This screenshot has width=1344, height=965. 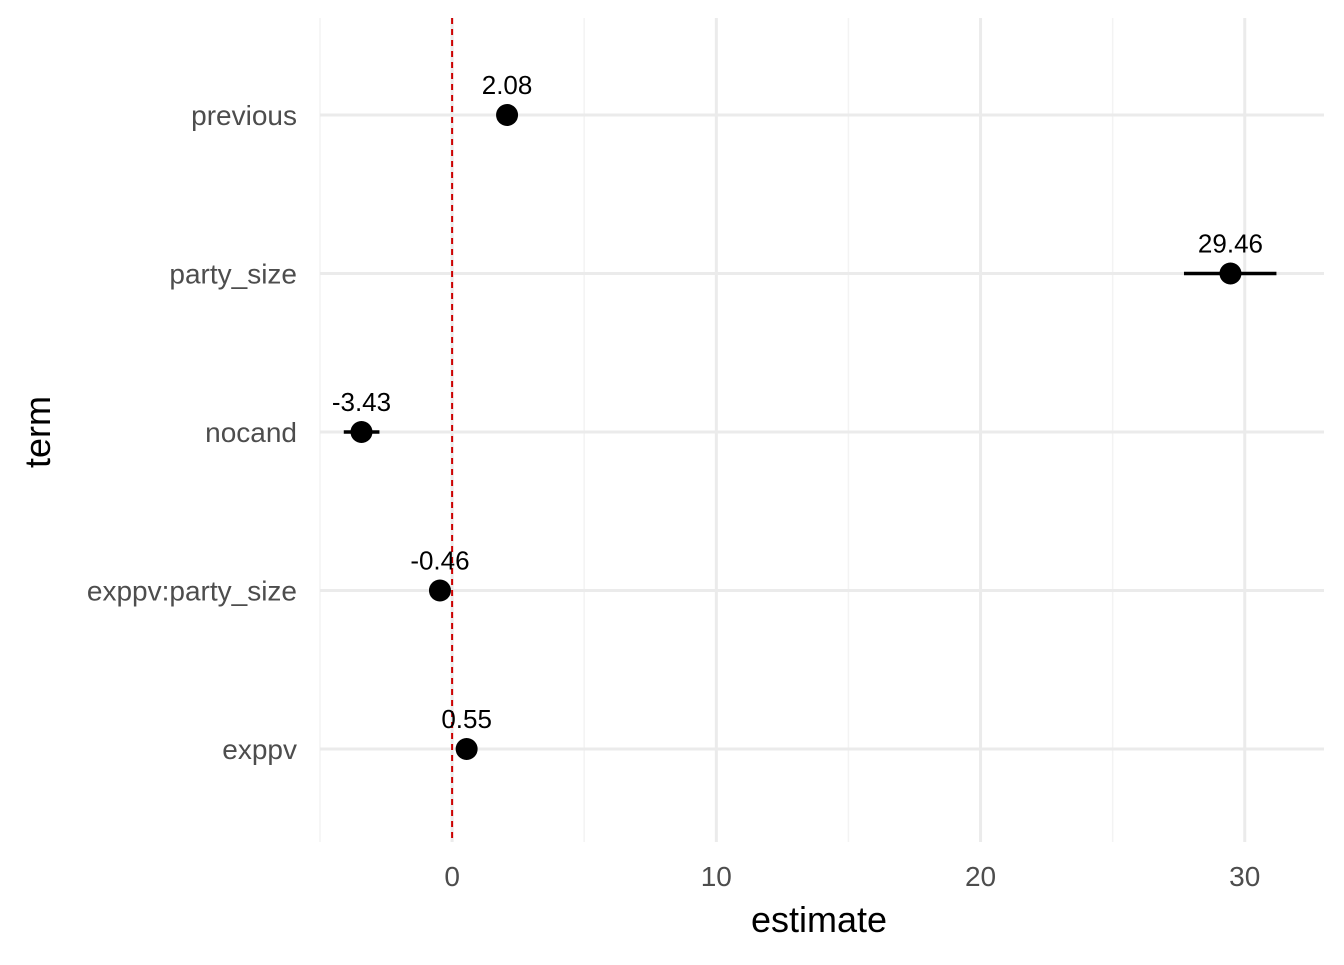 I want to click on x-tick-label: 20, so click(x=980, y=876).